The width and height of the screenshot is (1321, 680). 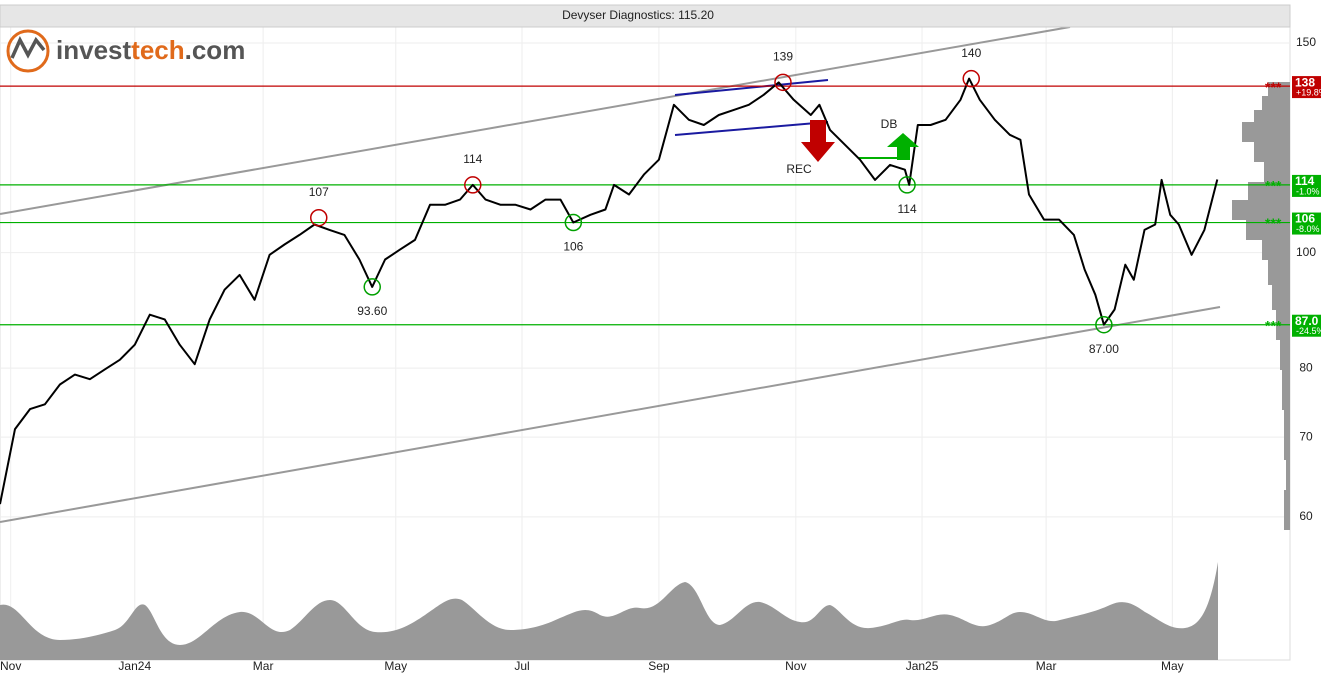 I want to click on logo-text: investtech.com, so click(x=150, y=50).